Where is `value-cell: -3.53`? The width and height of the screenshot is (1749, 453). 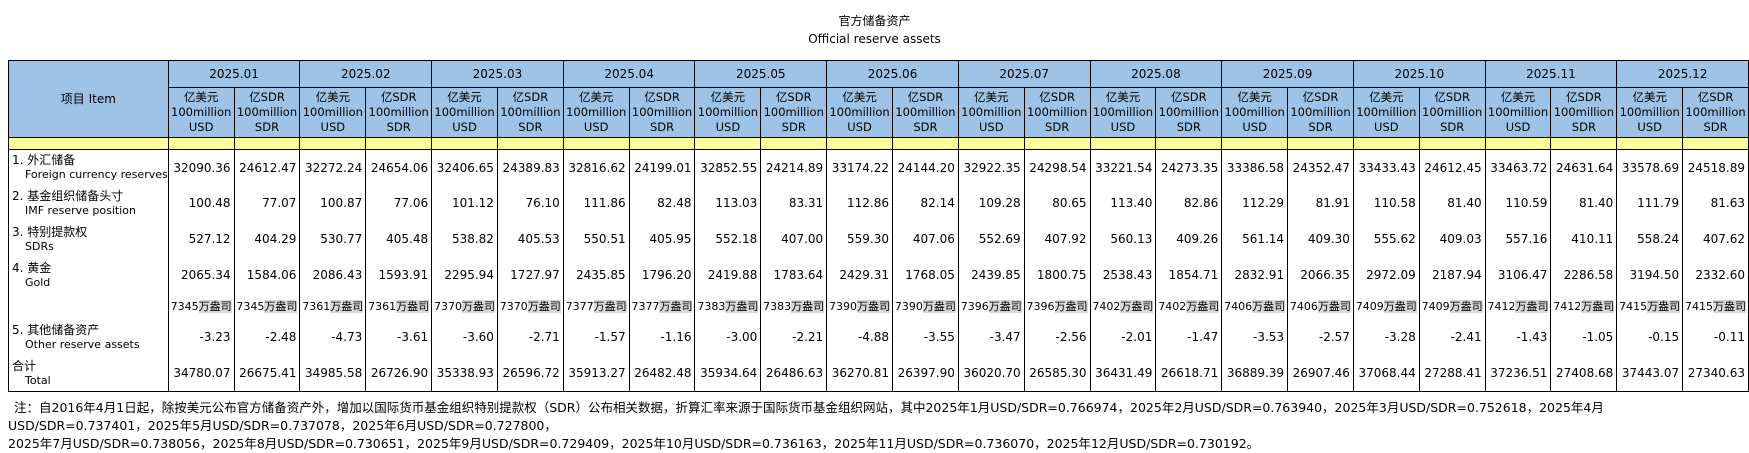 value-cell: -3.53 is located at coordinates (1255, 337).